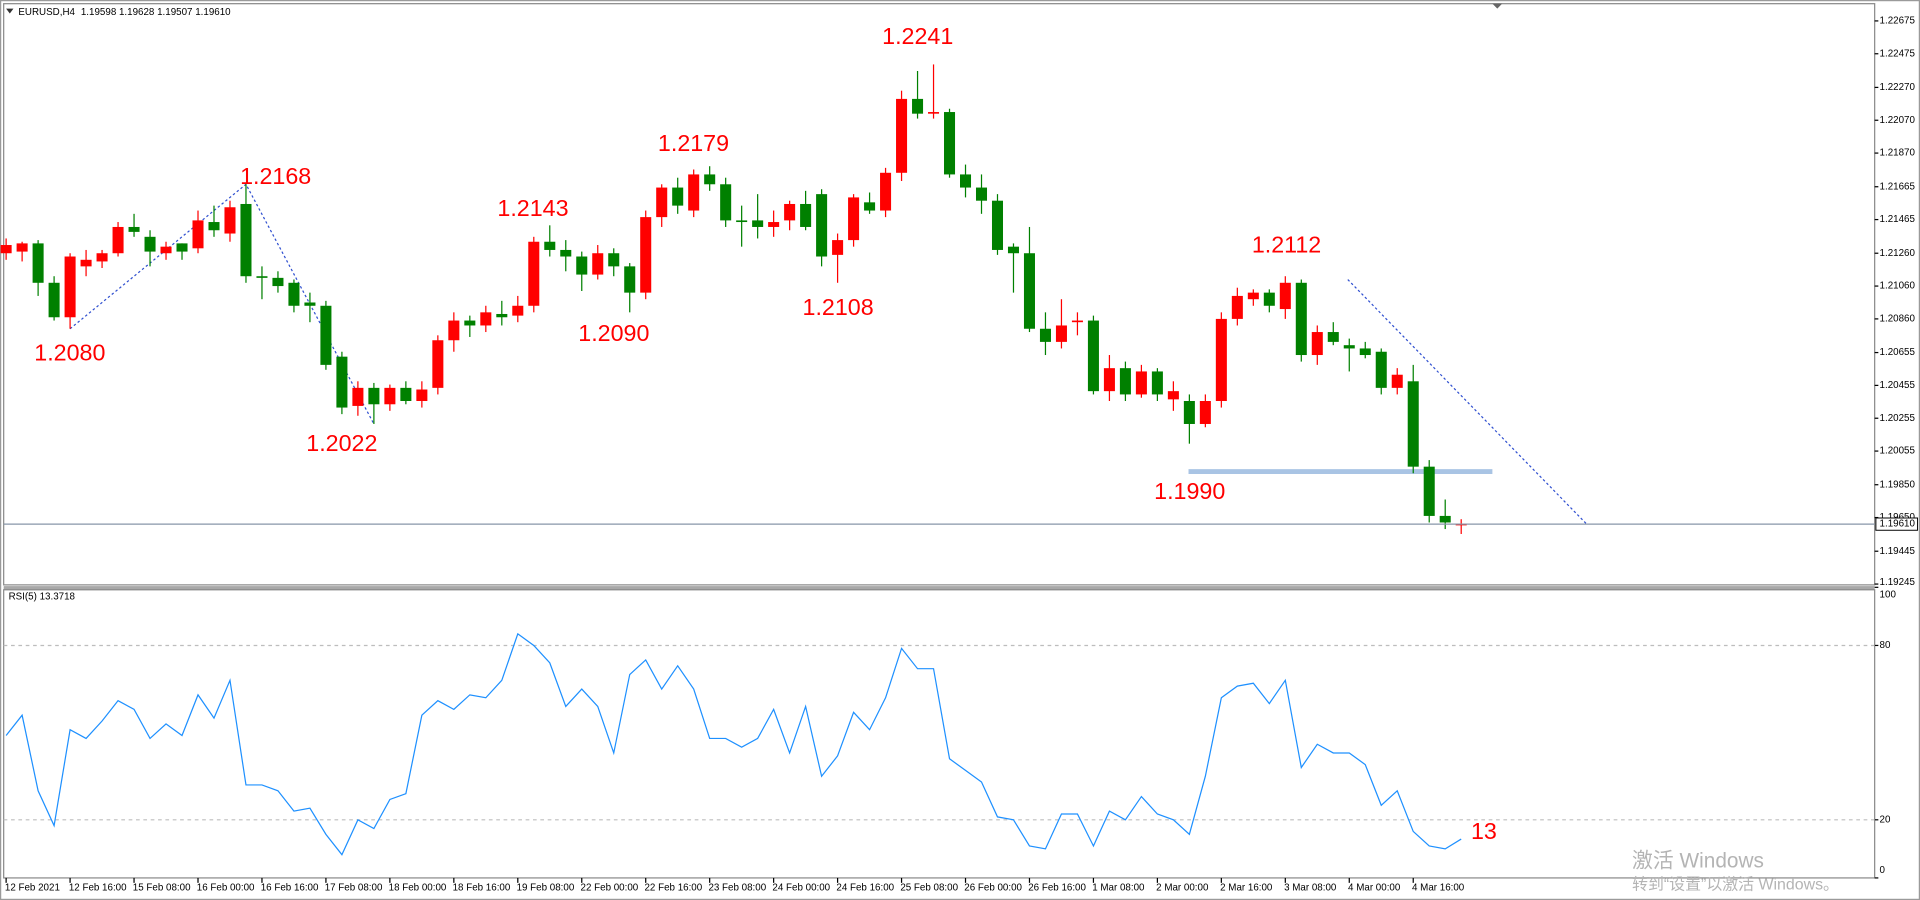 This screenshot has height=900, width=1920. Describe the element at coordinates (482, 887) in the screenshot. I see `x-tick-label: 18 Feb 16:00` at that location.